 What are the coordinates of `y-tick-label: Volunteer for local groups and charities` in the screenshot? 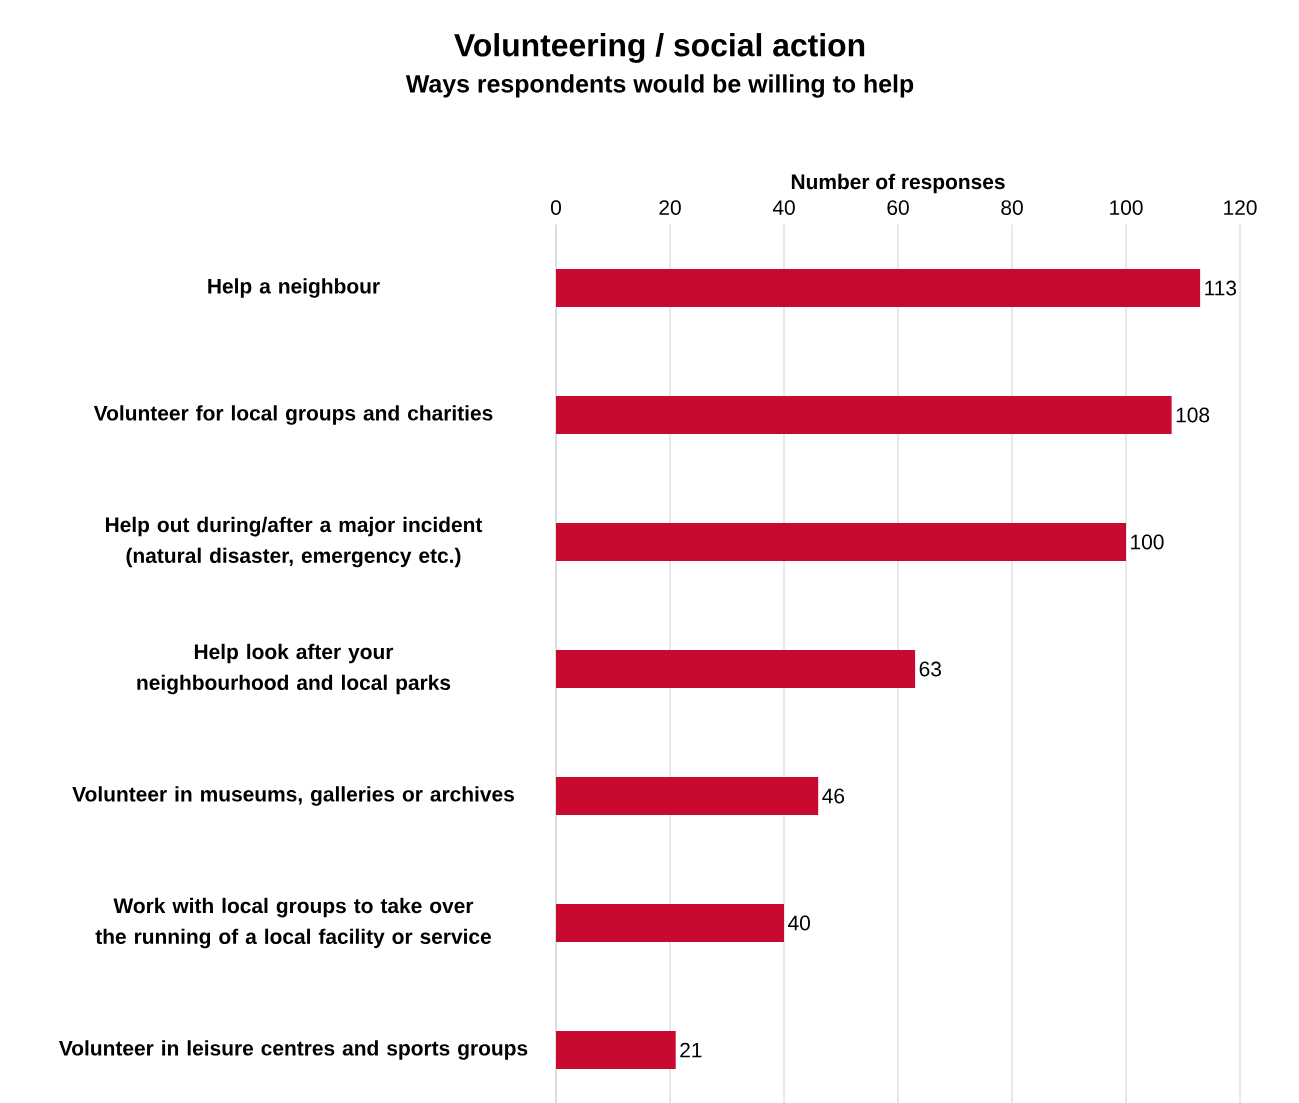 It's located at (293, 415).